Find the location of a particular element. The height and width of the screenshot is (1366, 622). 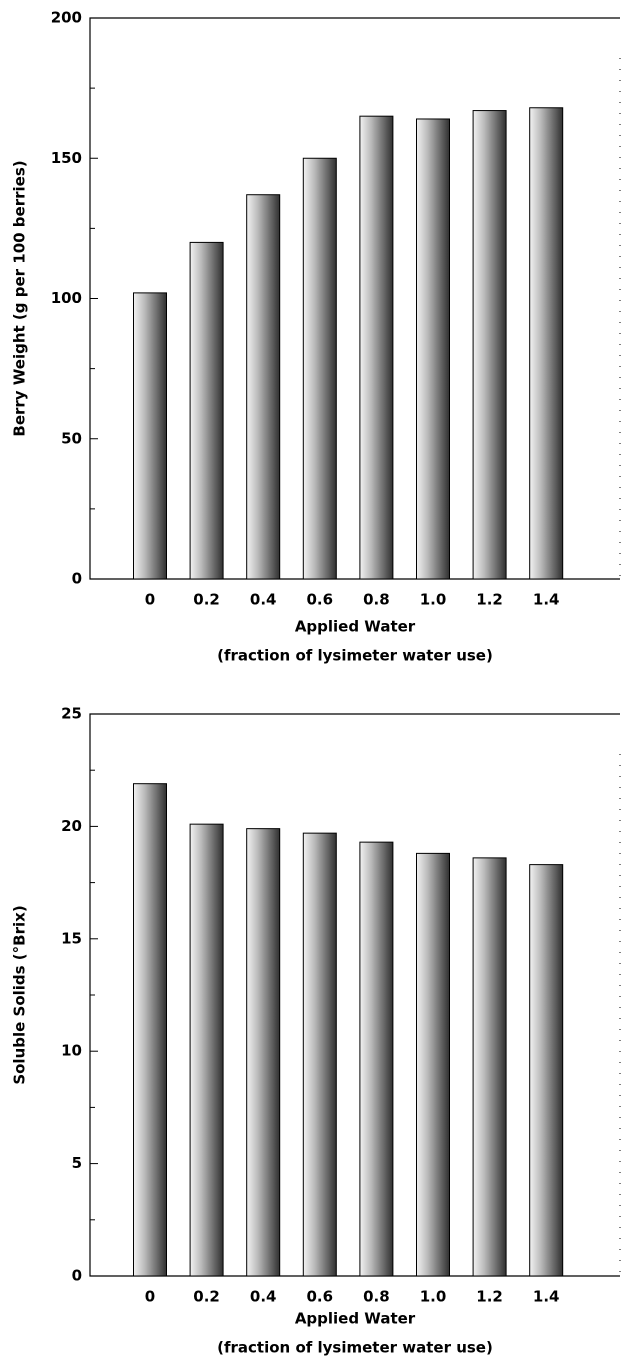

y-tick-label: 20 is located at coordinates (71, 826).